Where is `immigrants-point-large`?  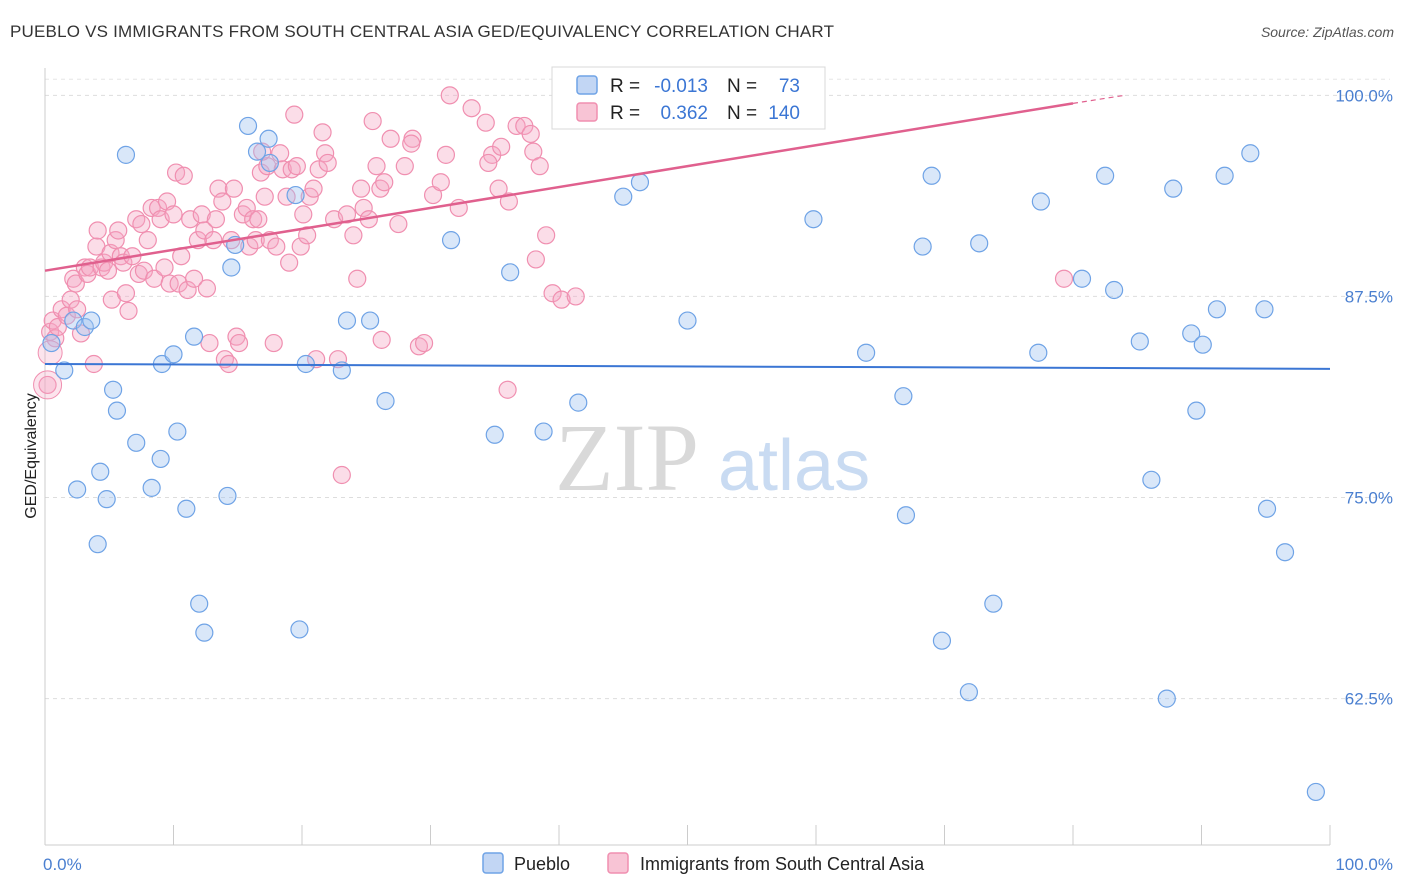
immigrants-point-large is located at coordinates (48, 385).